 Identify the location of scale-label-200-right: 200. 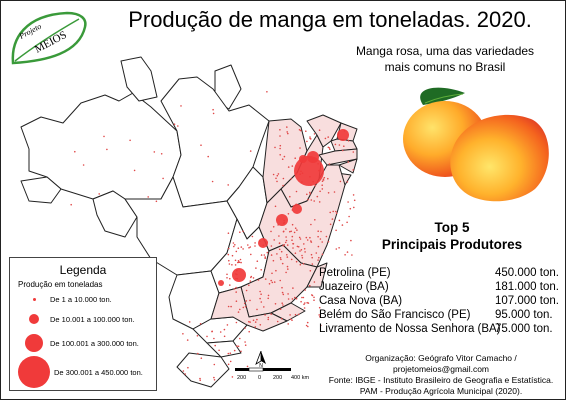
(277, 378).